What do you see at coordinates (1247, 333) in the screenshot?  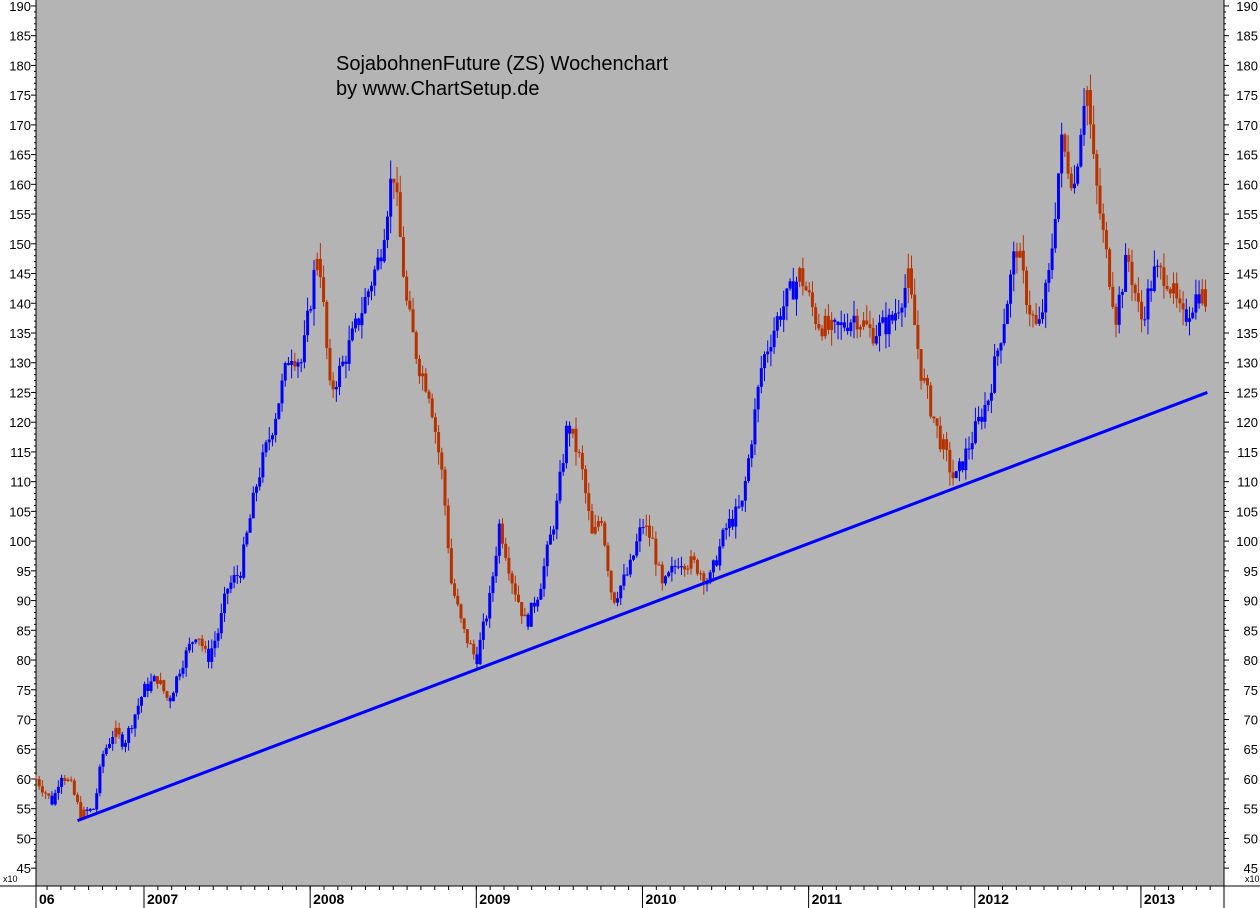 I see `y-tick-label-right: 135` at bounding box center [1247, 333].